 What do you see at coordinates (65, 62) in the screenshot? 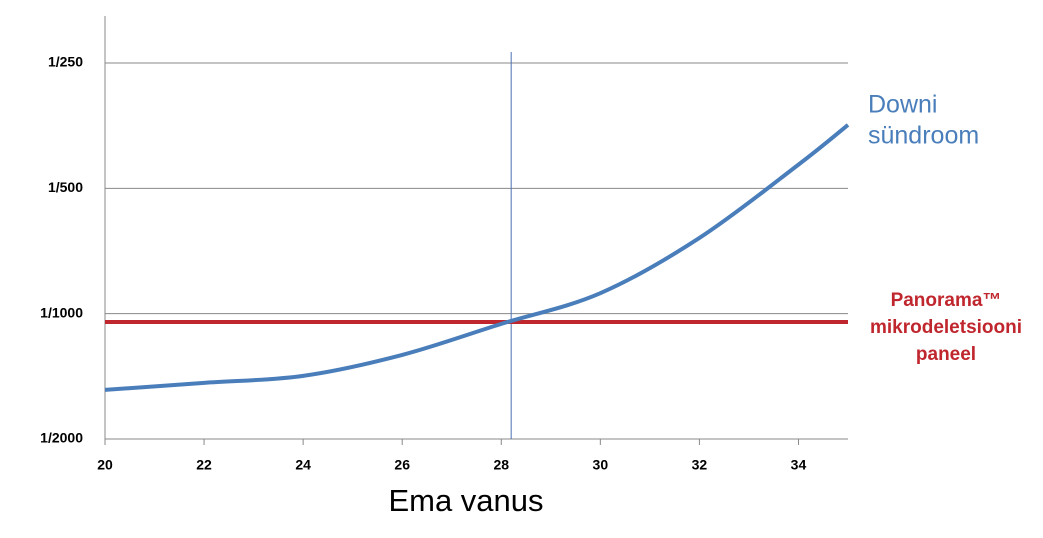
I see `y-tick-label: 1/250` at bounding box center [65, 62].